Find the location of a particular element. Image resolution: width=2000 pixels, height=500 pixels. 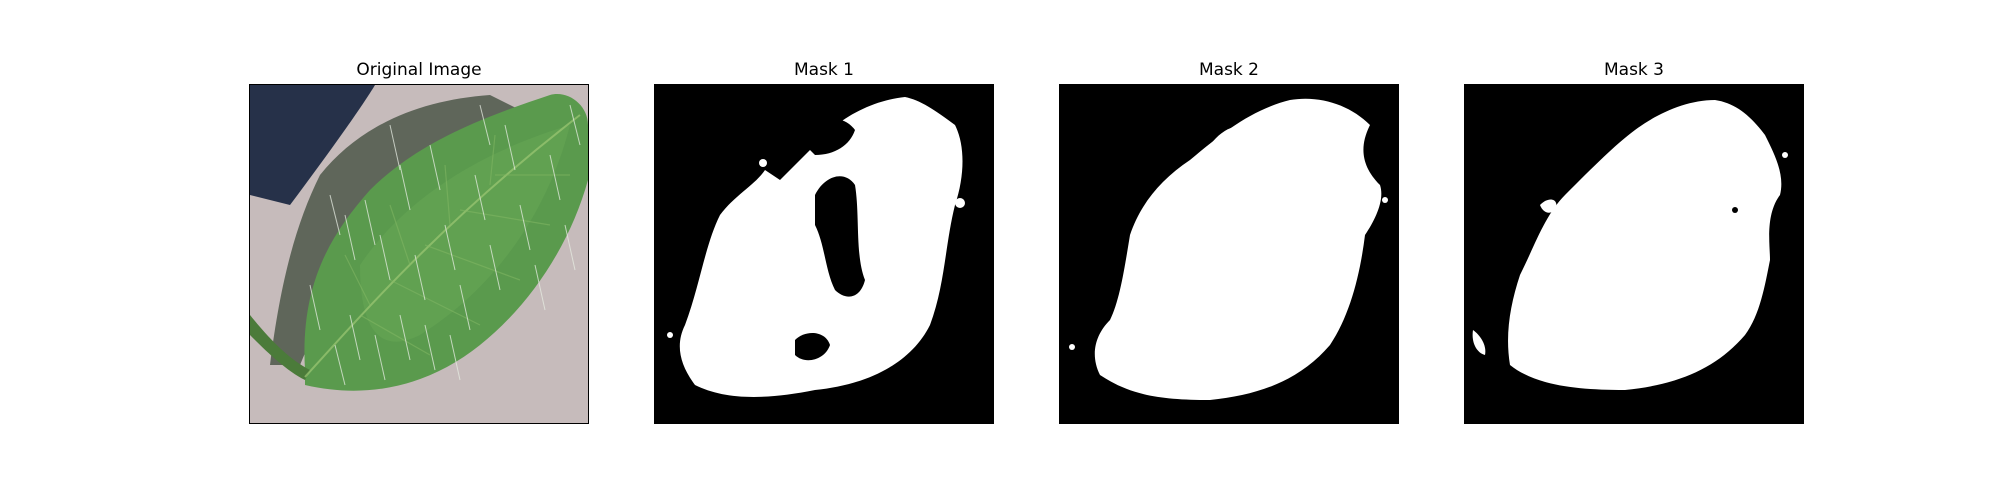

mask-2-image is located at coordinates (1229, 254).